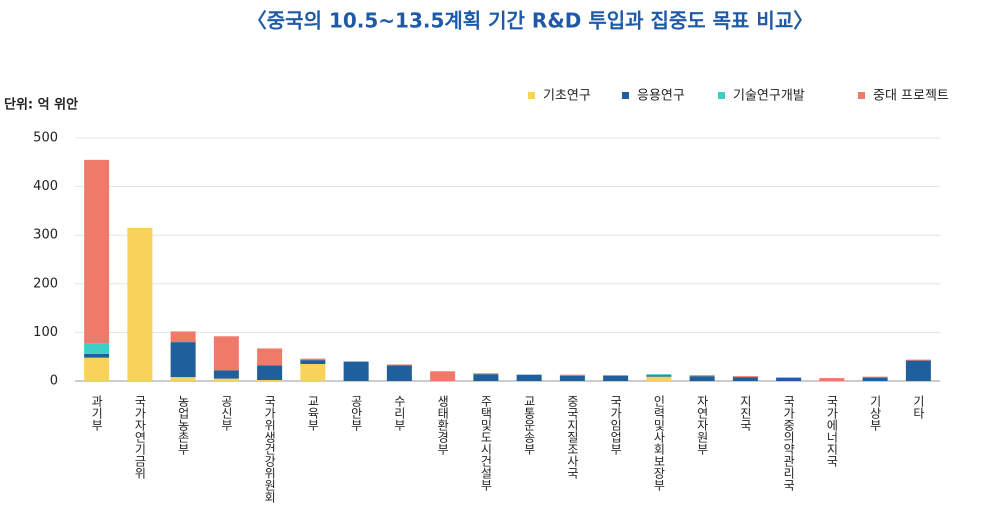 The height and width of the screenshot is (510, 981). What do you see at coordinates (41, 105) in the screenshot?
I see `unit-label: 단위: 억 위안` at bounding box center [41, 105].